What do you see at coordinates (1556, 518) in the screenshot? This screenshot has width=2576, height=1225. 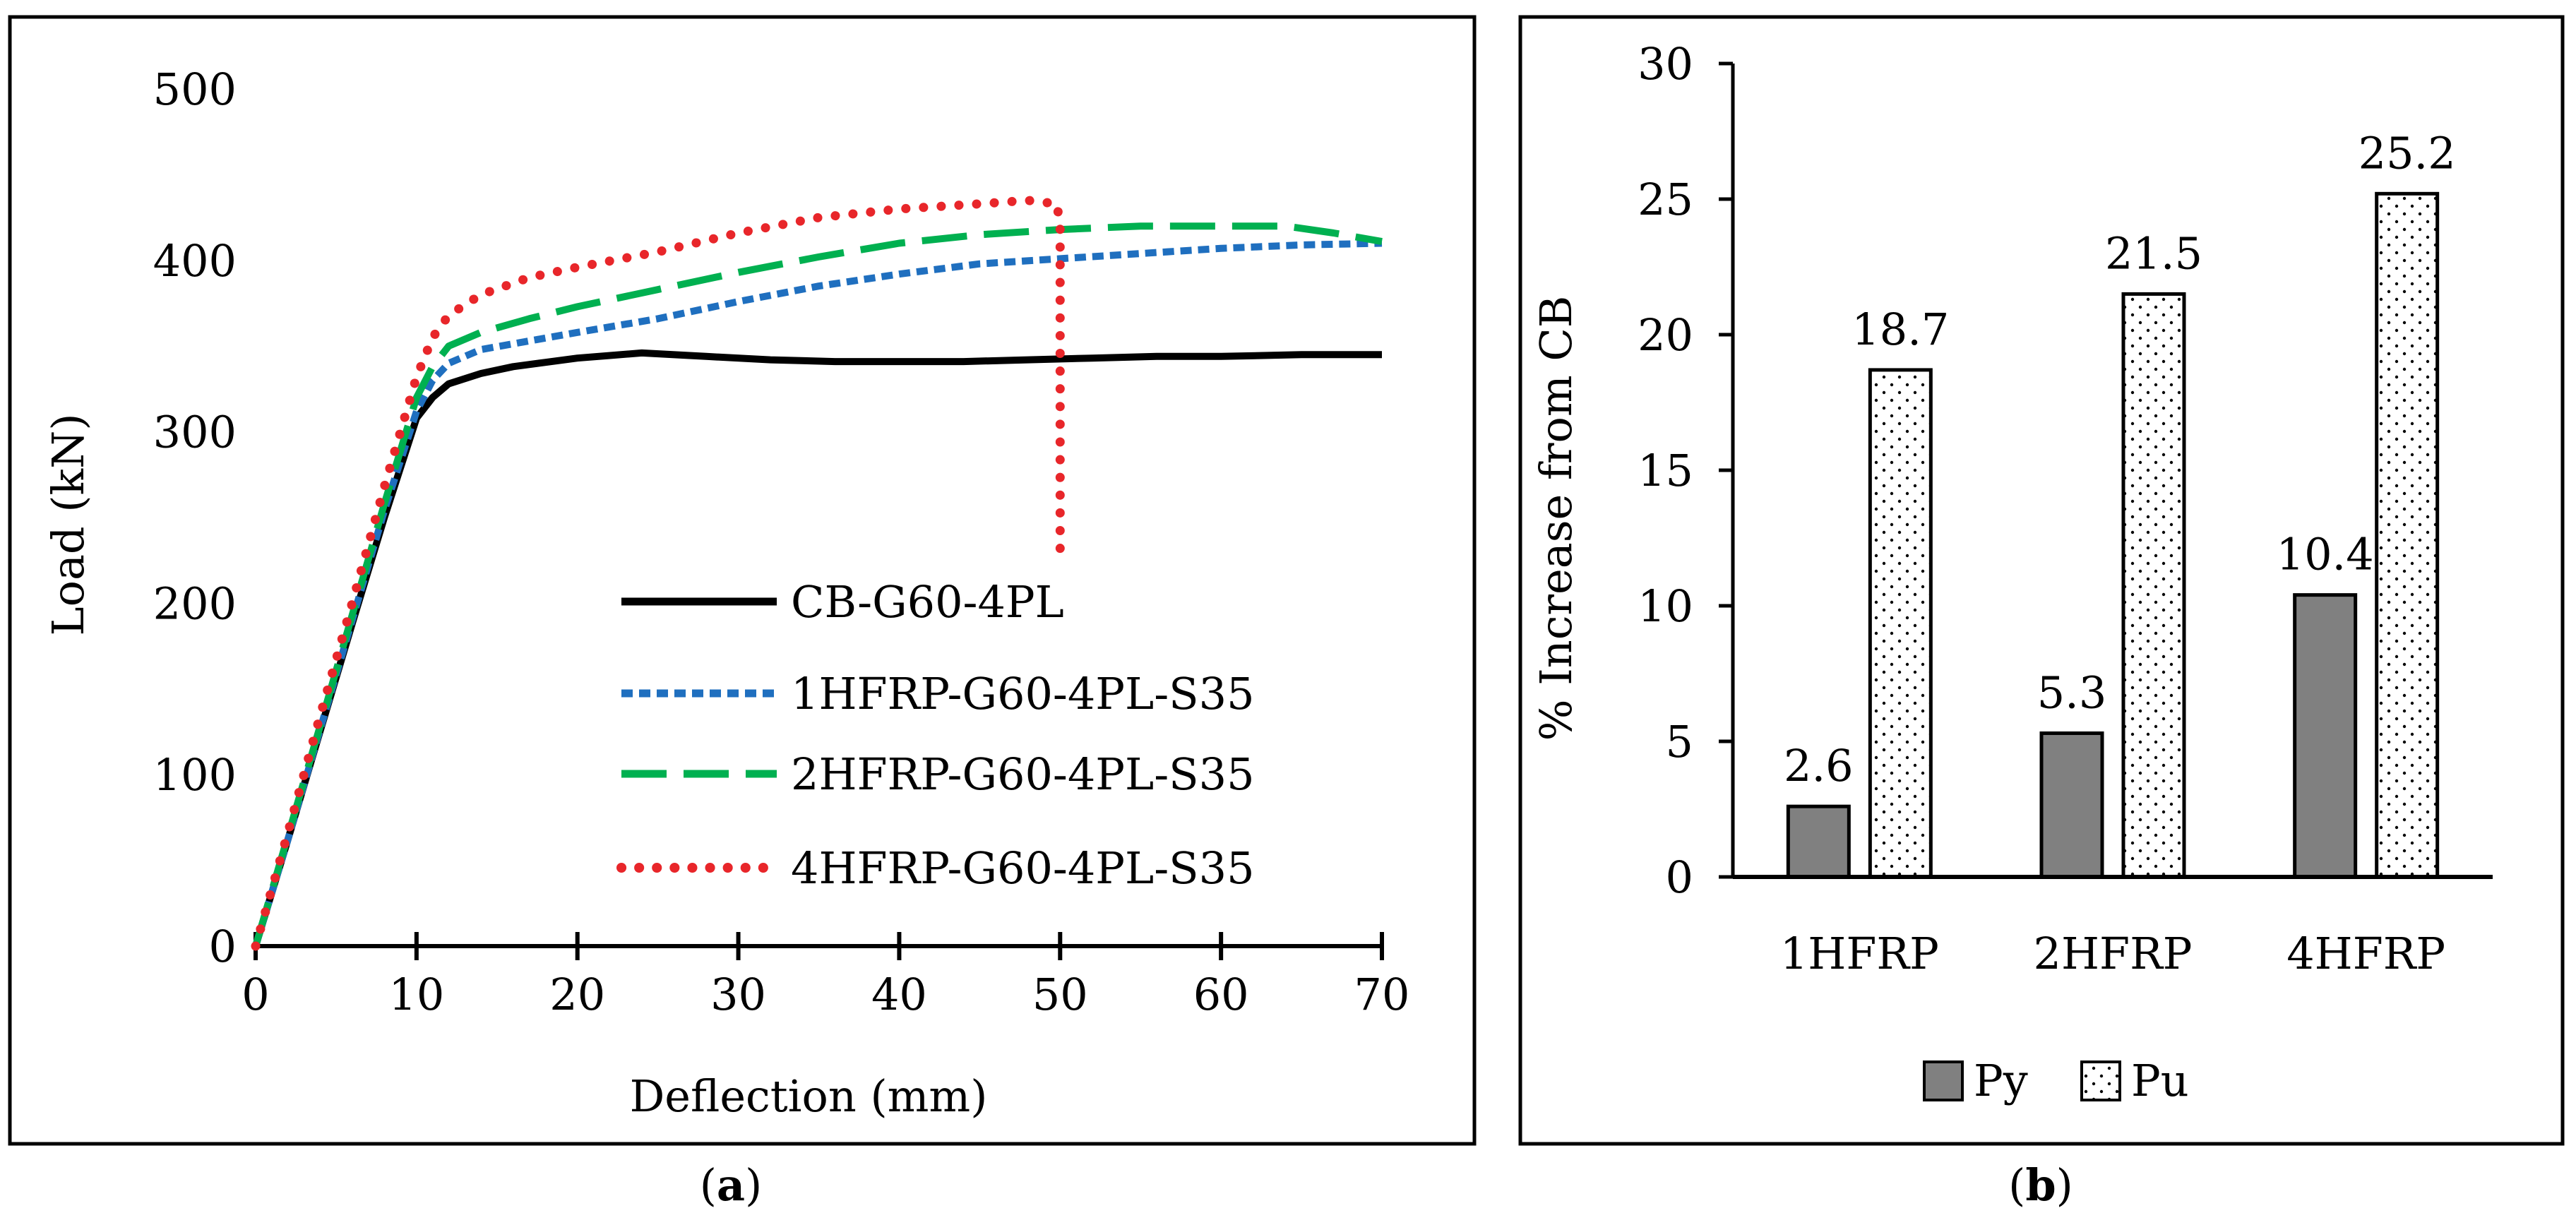 I see `y-axis-label-b: % Increase from CB` at bounding box center [1556, 518].